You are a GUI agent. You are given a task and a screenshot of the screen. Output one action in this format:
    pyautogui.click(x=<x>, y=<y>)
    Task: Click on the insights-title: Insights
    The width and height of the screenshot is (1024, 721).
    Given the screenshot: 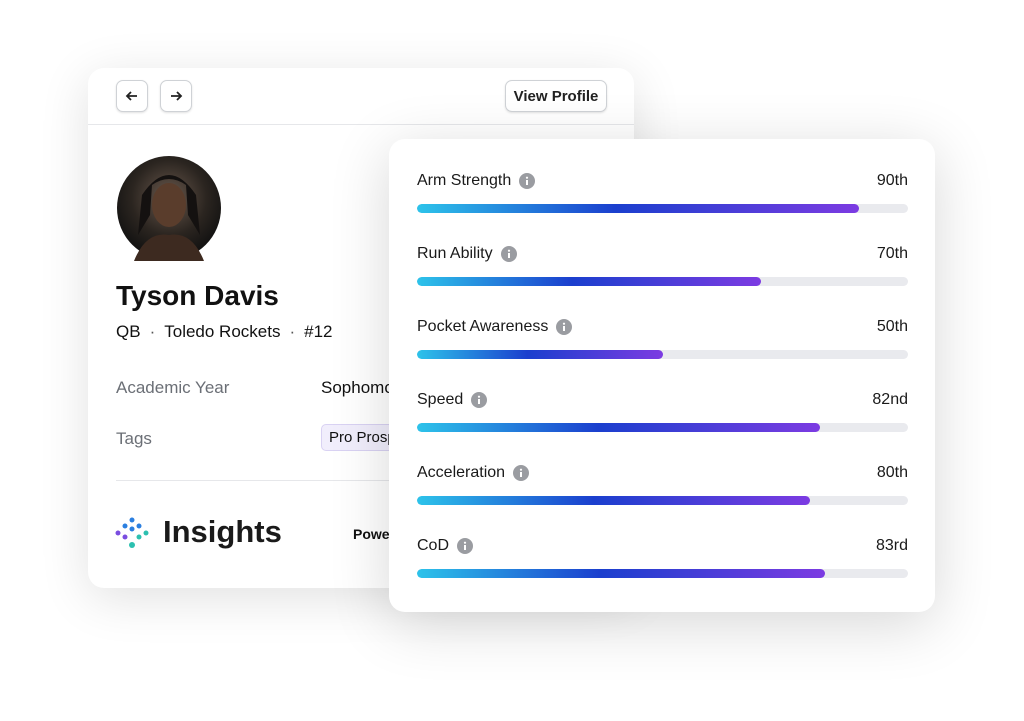 What is the action you would take?
    pyautogui.click(x=222, y=531)
    